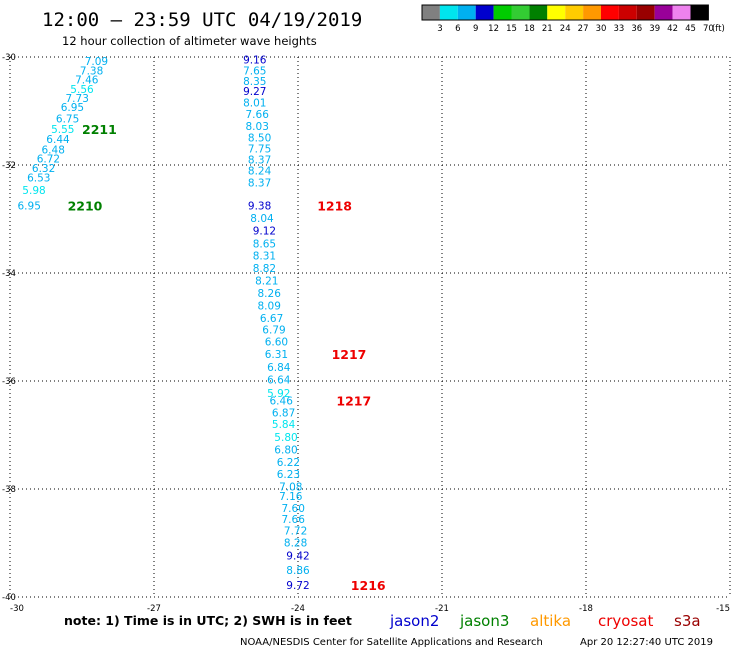 The width and height of the screenshot is (740, 650). What do you see at coordinates (254, 103) in the screenshot?
I see `swh-value: 8.01` at bounding box center [254, 103].